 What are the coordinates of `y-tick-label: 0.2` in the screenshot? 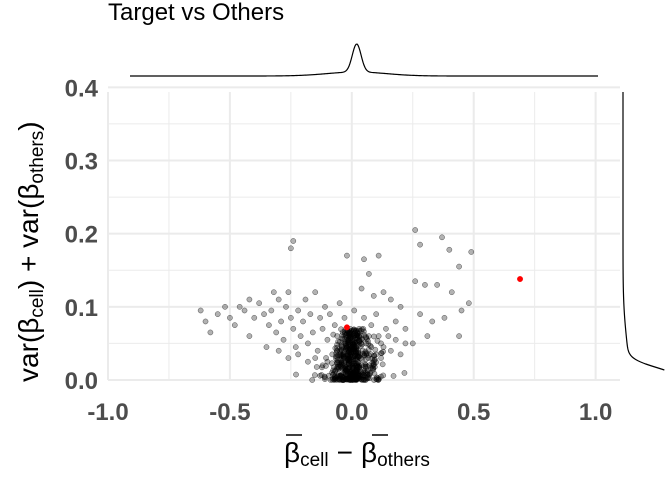 It's located at (81, 235).